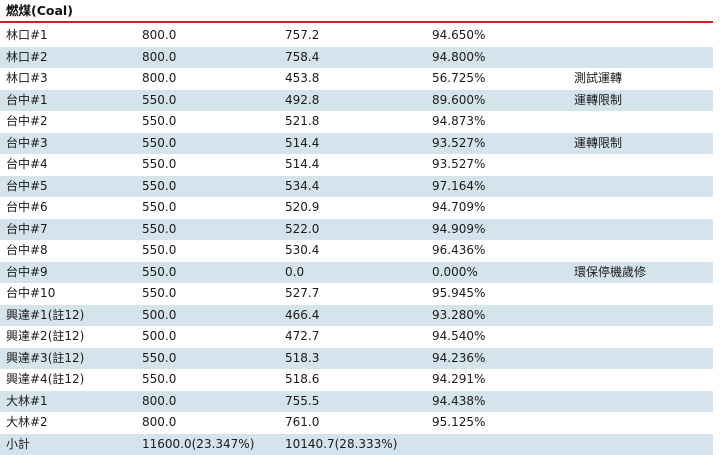 The height and width of the screenshot is (455, 720). Describe the element at coordinates (71, 187) in the screenshot. I see `unit-name-cell: 台中#5` at that location.